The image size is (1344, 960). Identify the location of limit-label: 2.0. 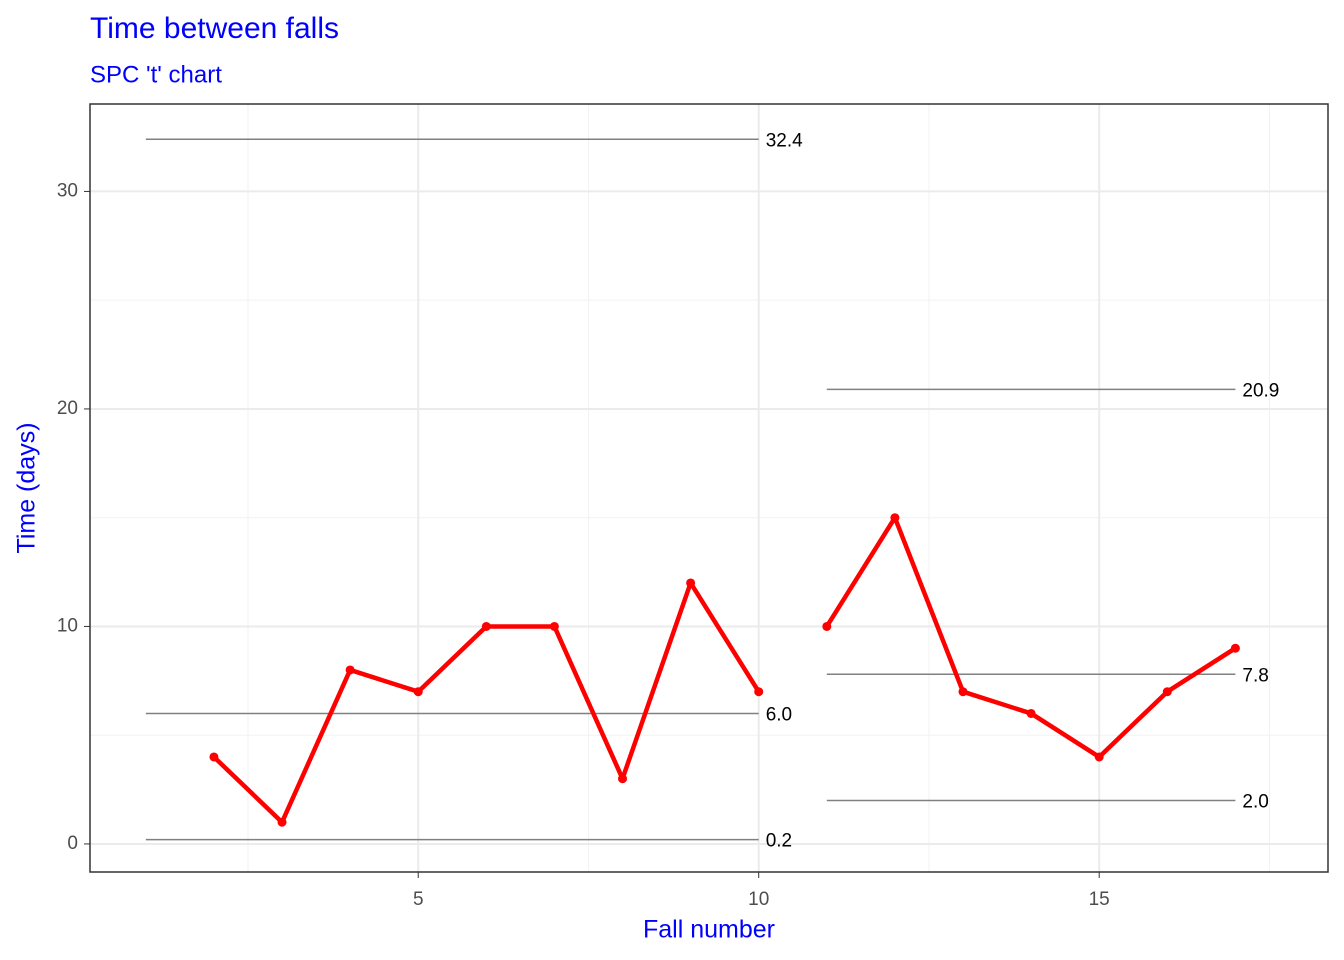
(1255, 801).